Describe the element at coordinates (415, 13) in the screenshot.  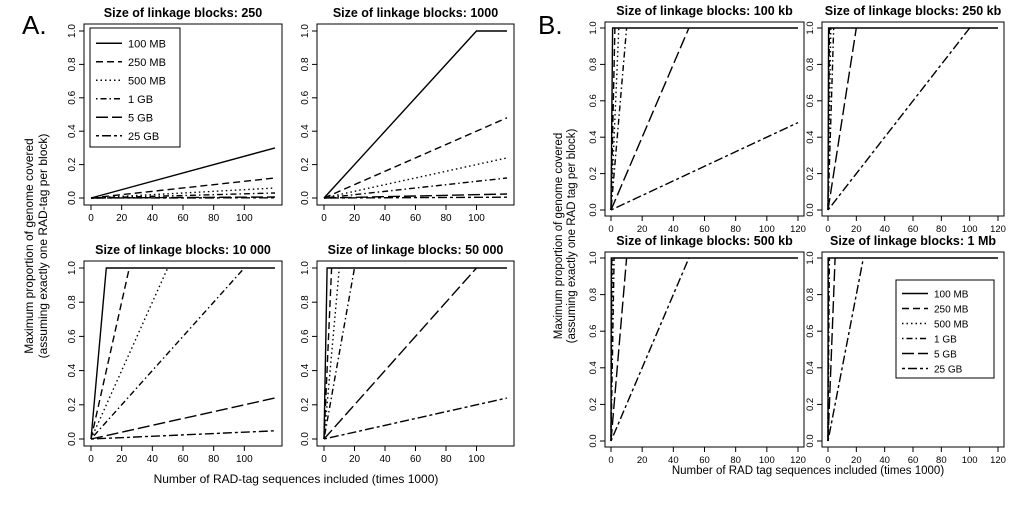
I see `panel-title: Size of linkage blocks: 1000` at that location.